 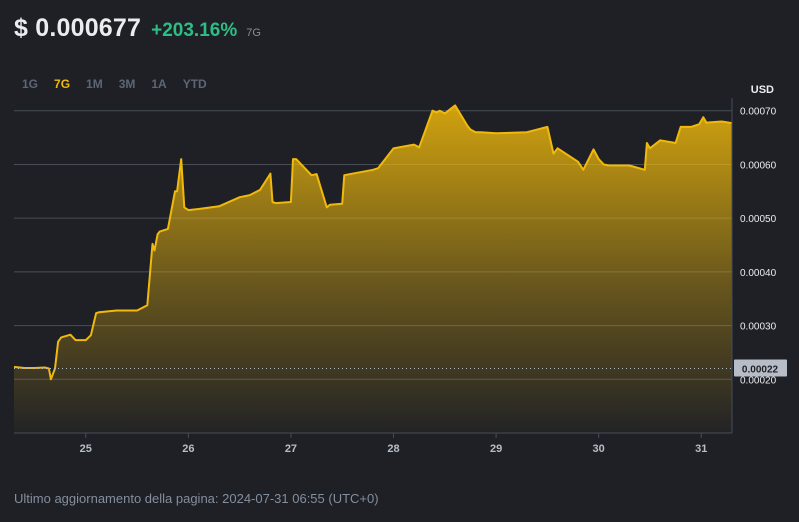 I want to click on y-tick-label: 0.00050, so click(x=758, y=219).